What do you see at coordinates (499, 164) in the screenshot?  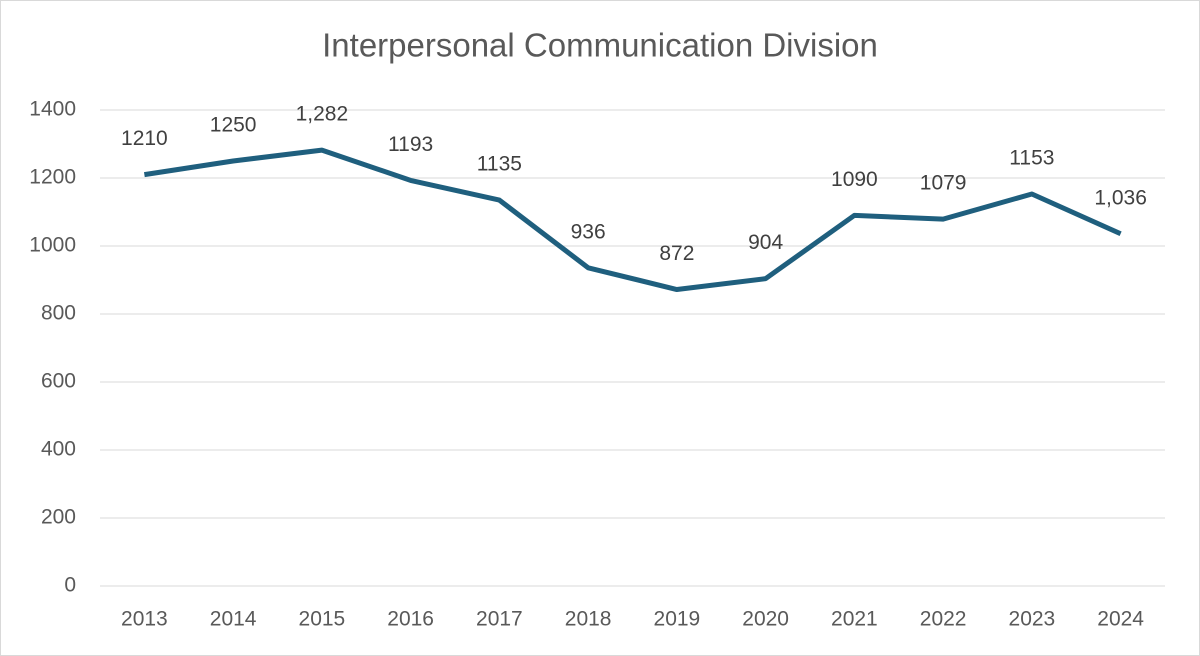 I see `data-label: 1135` at bounding box center [499, 164].